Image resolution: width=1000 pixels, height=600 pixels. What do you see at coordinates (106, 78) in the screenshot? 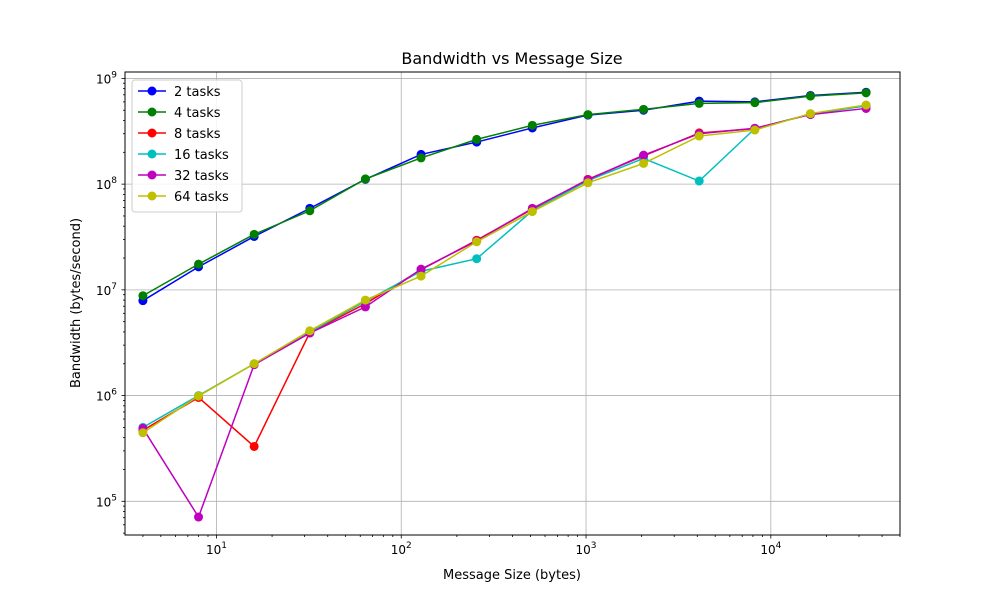
I see `y-tick-label: 10⁹` at bounding box center [106, 78].